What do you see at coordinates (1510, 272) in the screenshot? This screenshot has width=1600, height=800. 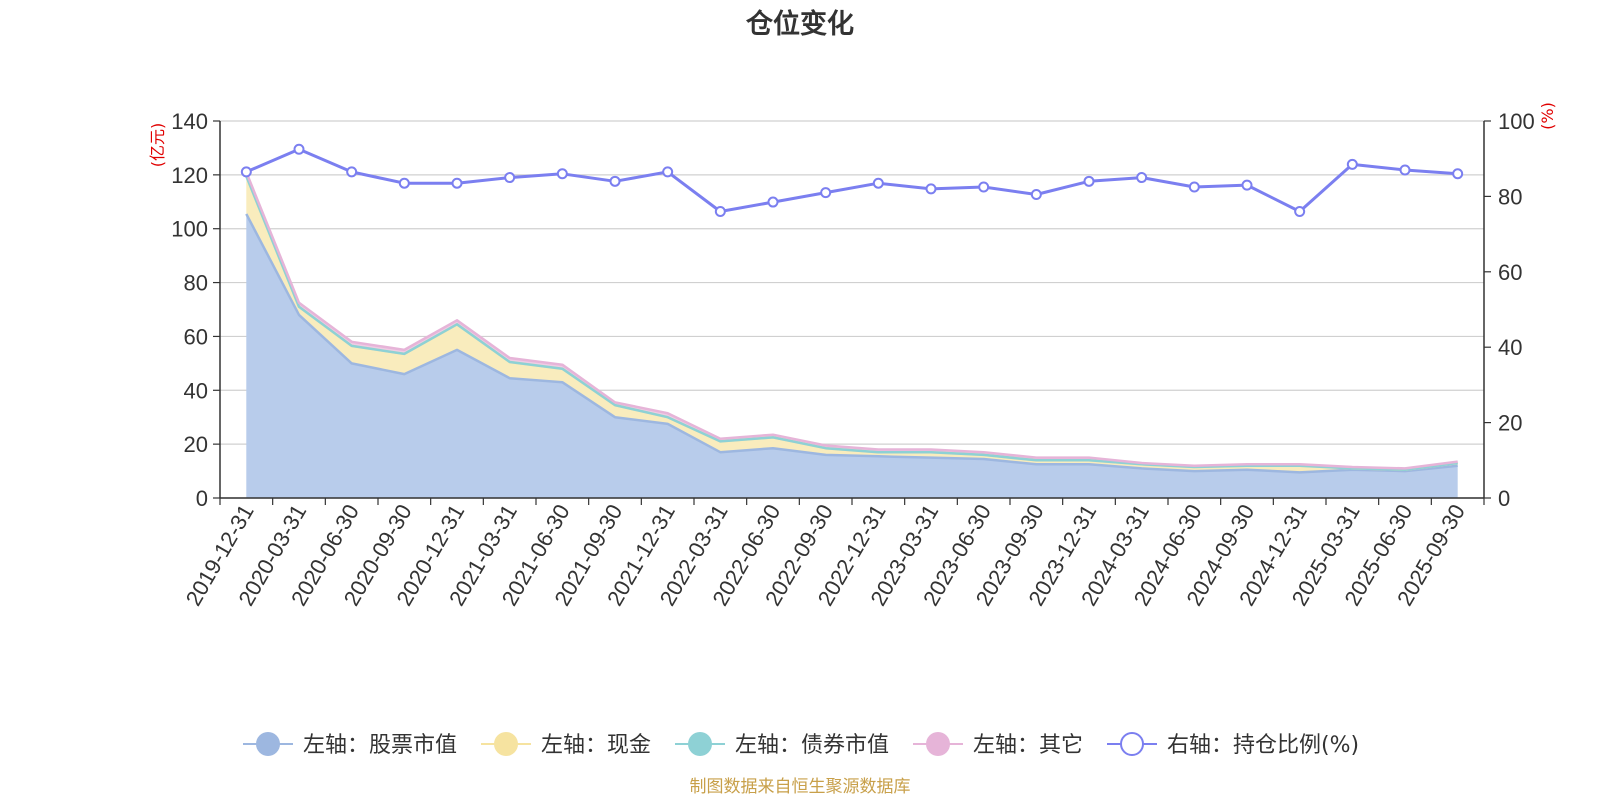 I see `right-tick-label: 60` at bounding box center [1510, 272].